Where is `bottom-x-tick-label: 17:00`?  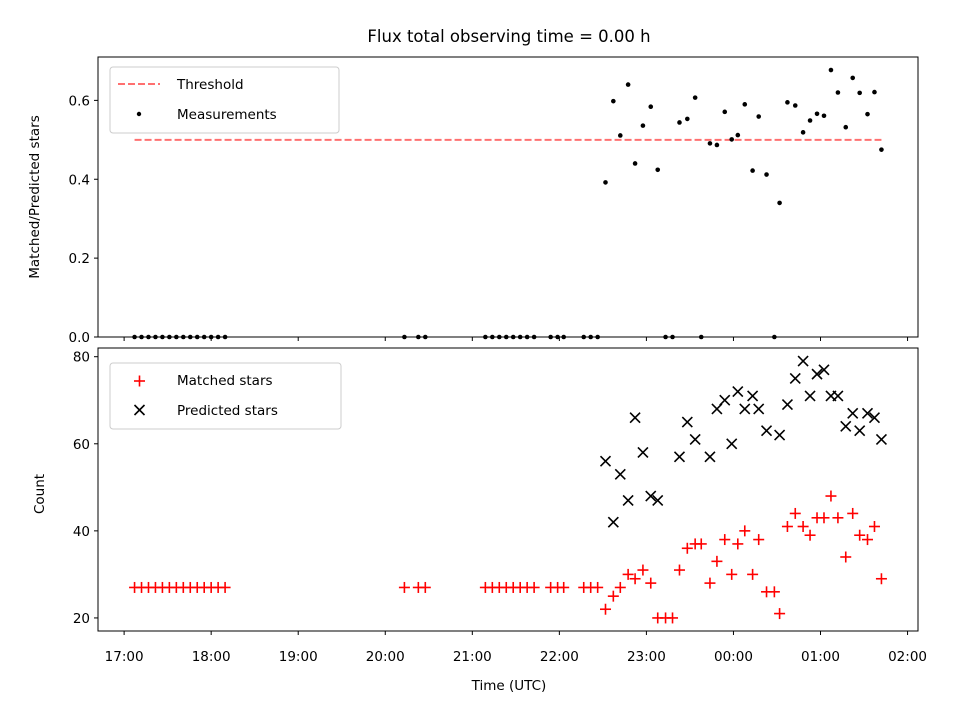 bottom-x-tick-label: 17:00 is located at coordinates (124, 657).